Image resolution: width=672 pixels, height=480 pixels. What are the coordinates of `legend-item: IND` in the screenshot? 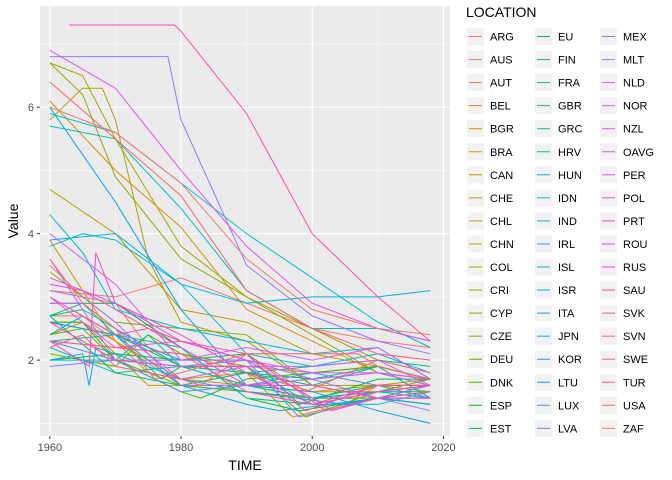 It's located at (556, 221).